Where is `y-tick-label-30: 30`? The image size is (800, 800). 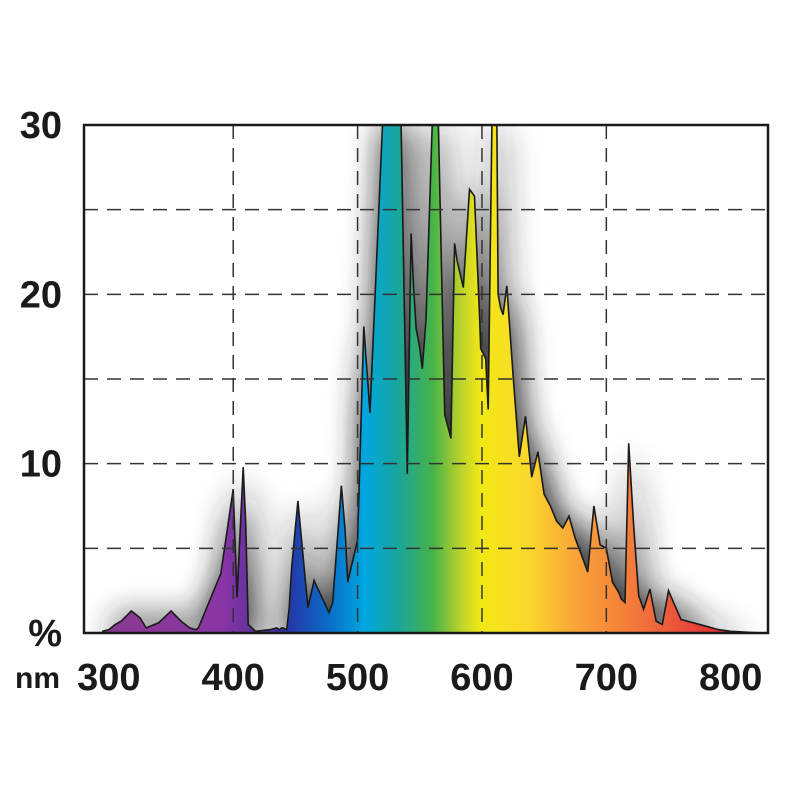
y-tick-label-30: 30 is located at coordinates (41, 126).